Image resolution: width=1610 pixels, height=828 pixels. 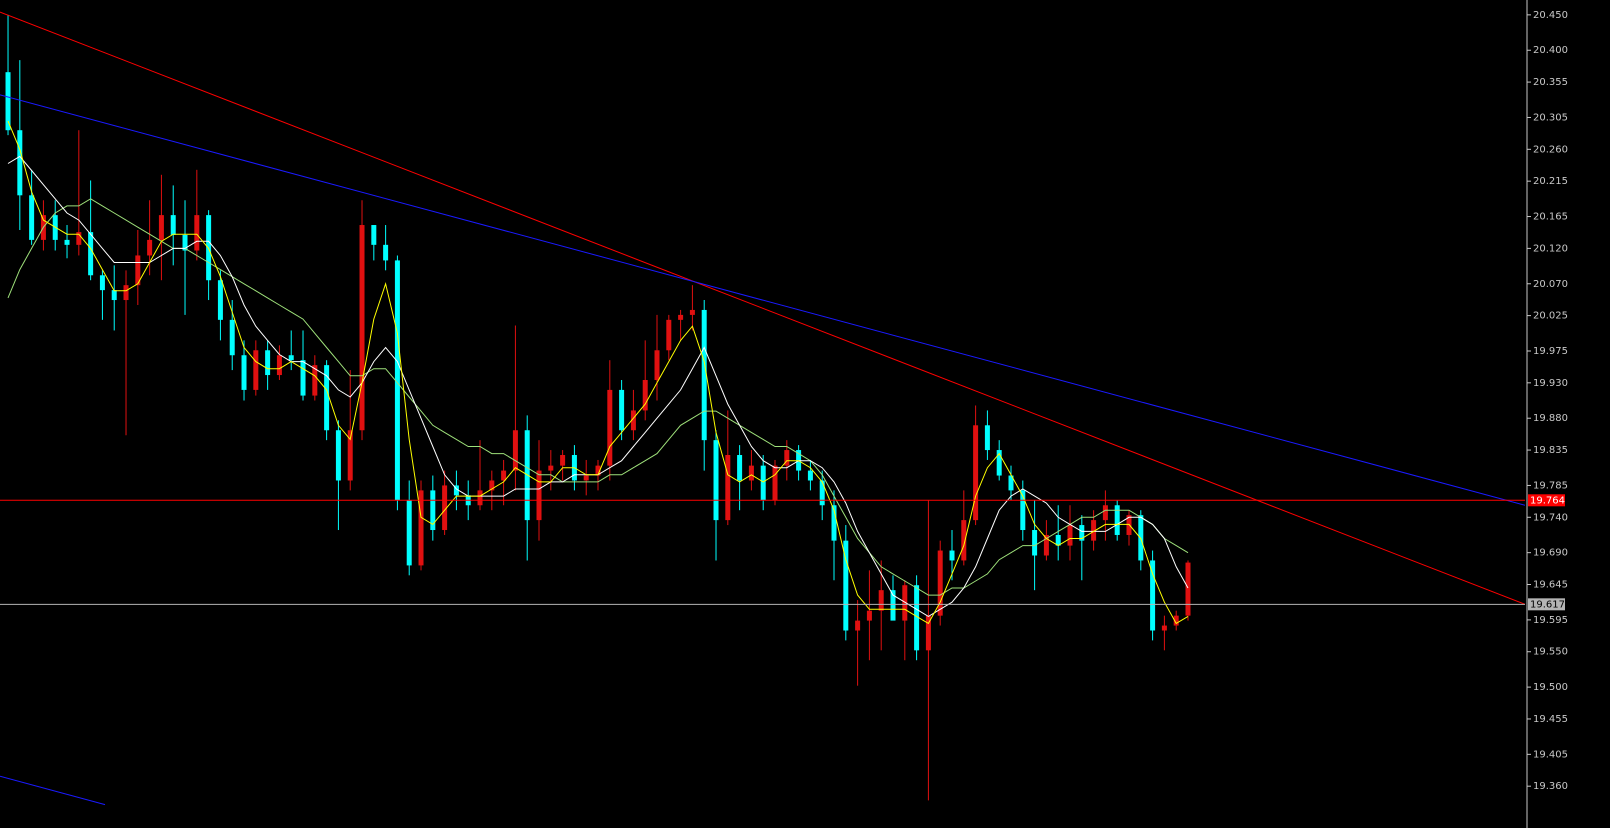 I want to click on y-tick-label: 20.165, so click(x=1550, y=217).